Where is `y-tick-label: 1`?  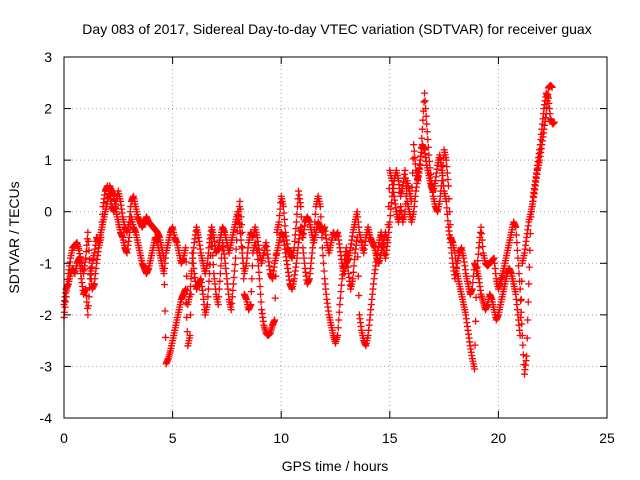 y-tick-label: 1 is located at coordinates (48, 160).